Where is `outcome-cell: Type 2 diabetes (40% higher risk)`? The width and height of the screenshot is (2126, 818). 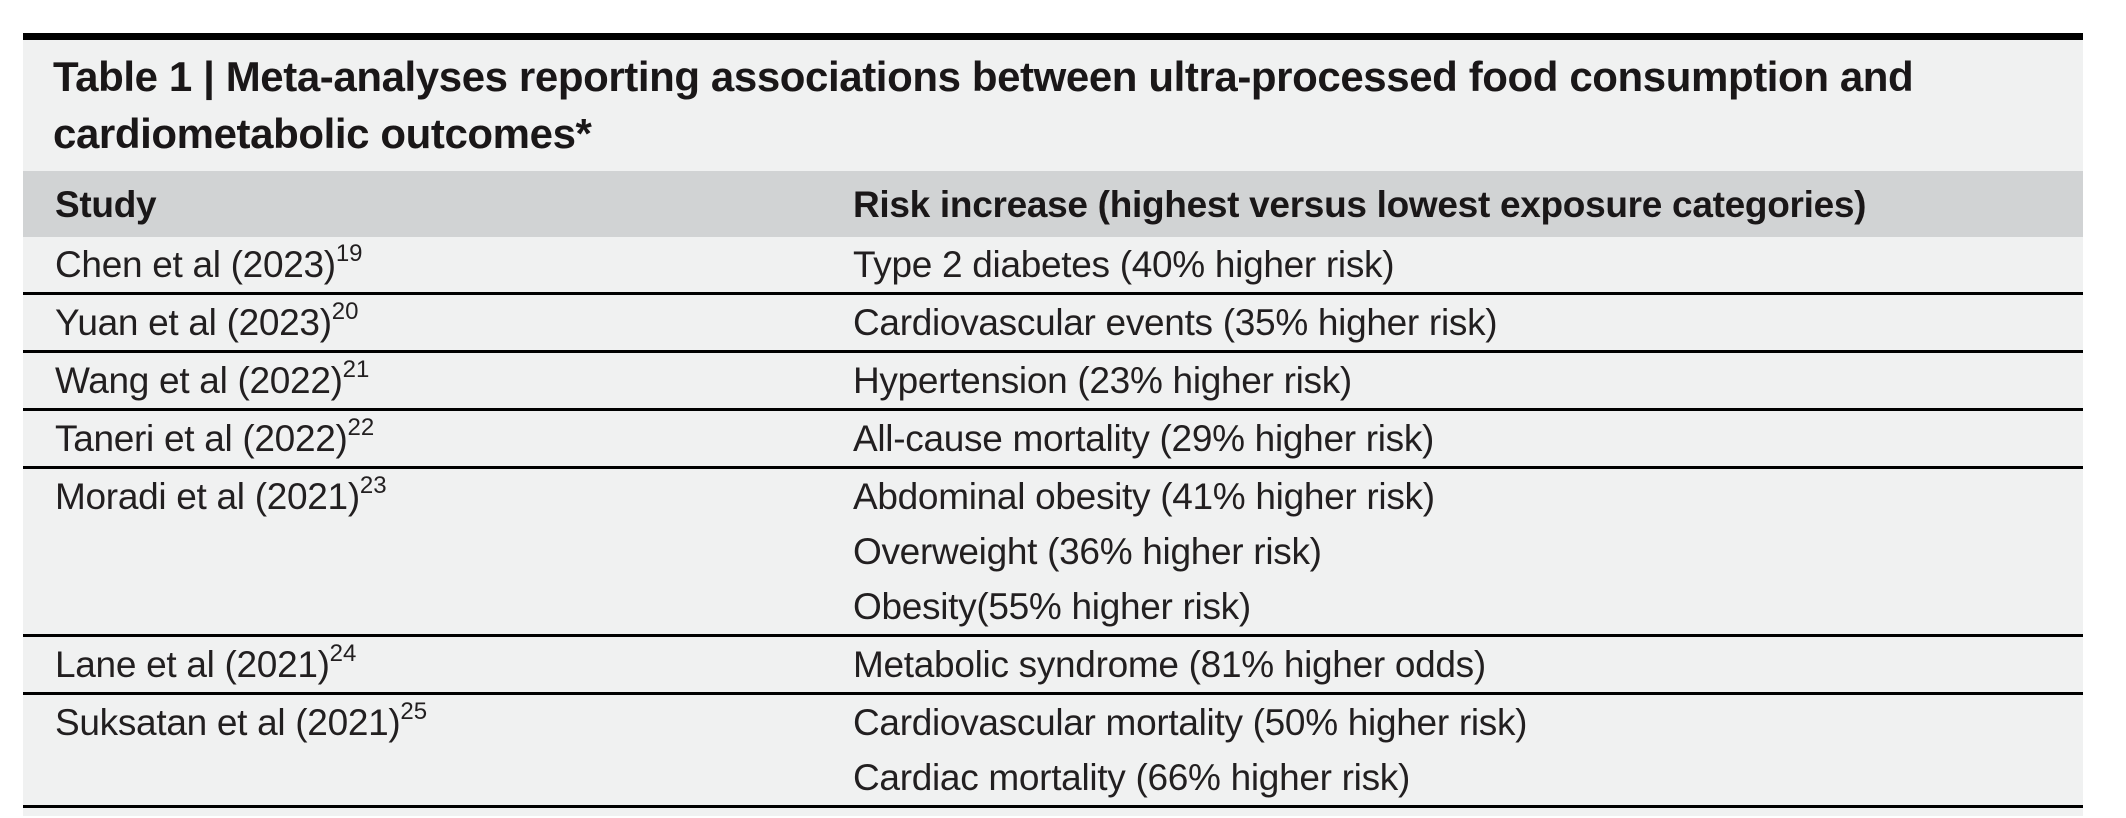 outcome-cell: Type 2 diabetes (40% higher risk) is located at coordinates (1468, 264).